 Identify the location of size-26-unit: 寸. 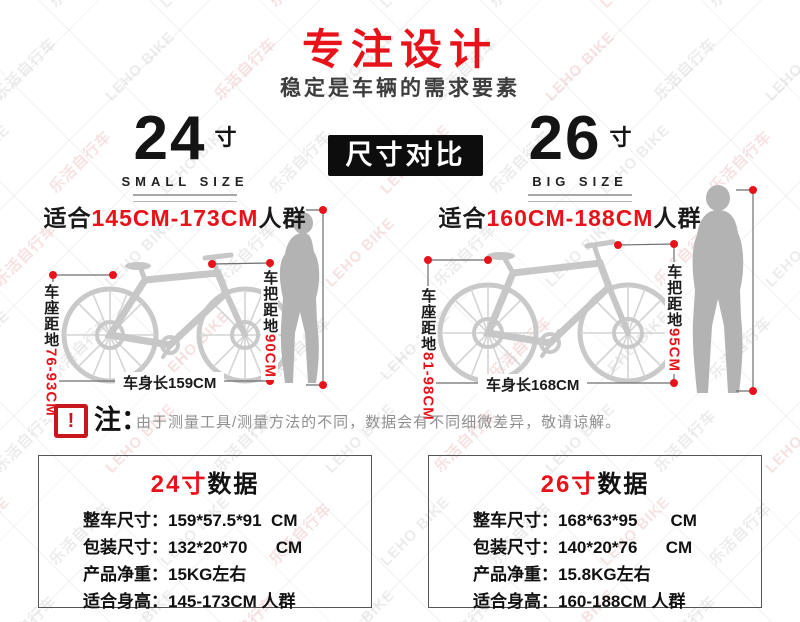
(620, 137).